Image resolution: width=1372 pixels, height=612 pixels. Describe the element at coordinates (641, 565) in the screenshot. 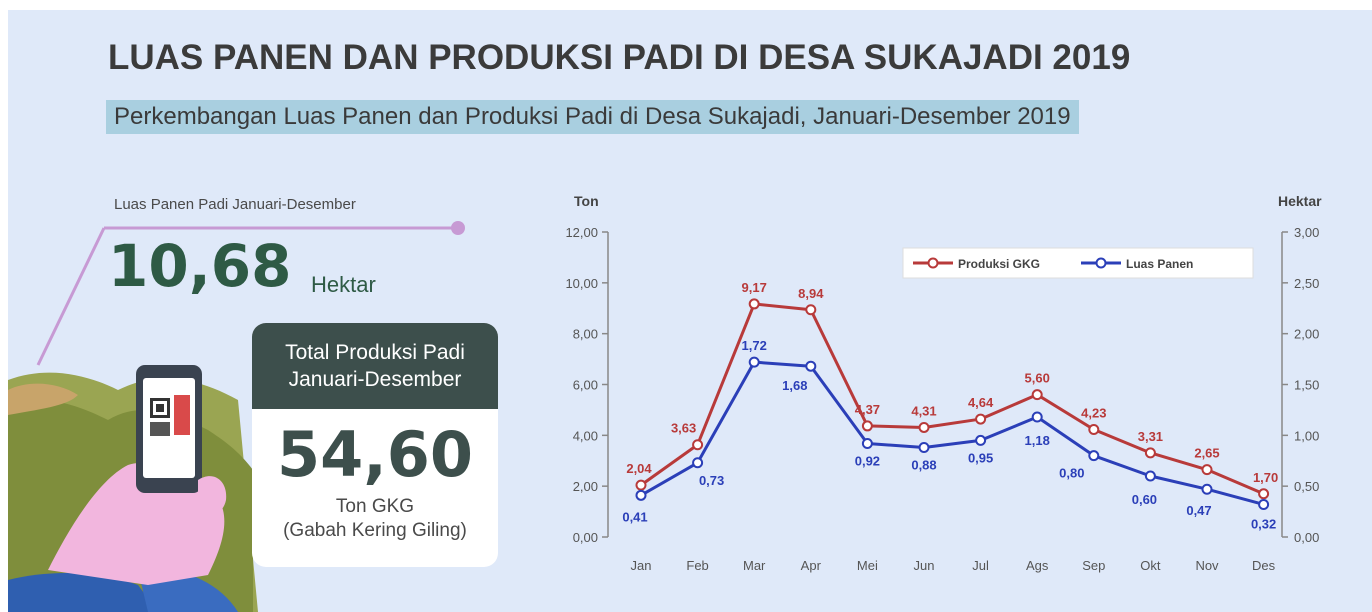

I see `x-tick-label: Jan` at that location.